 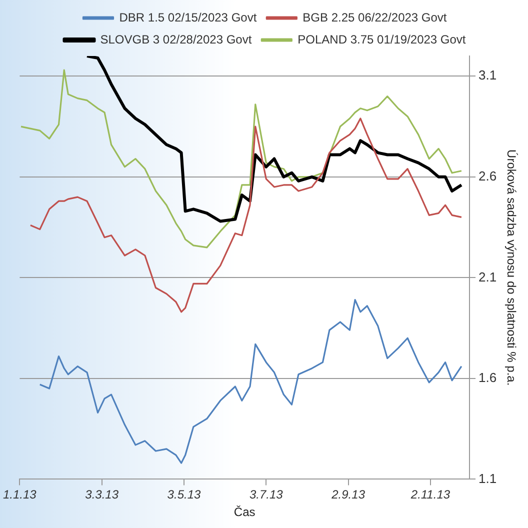 What do you see at coordinates (487, 378) in the screenshot?
I see `y-tick-label: 1.6` at bounding box center [487, 378].